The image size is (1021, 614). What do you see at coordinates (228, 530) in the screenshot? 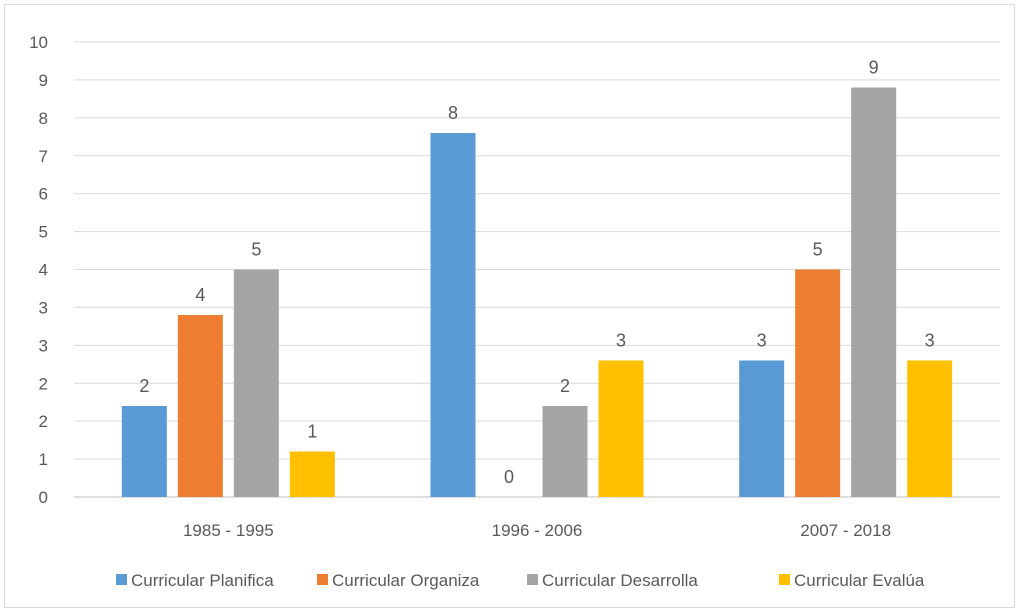
I see `x-tick-label: 1985 - 1995` at bounding box center [228, 530].